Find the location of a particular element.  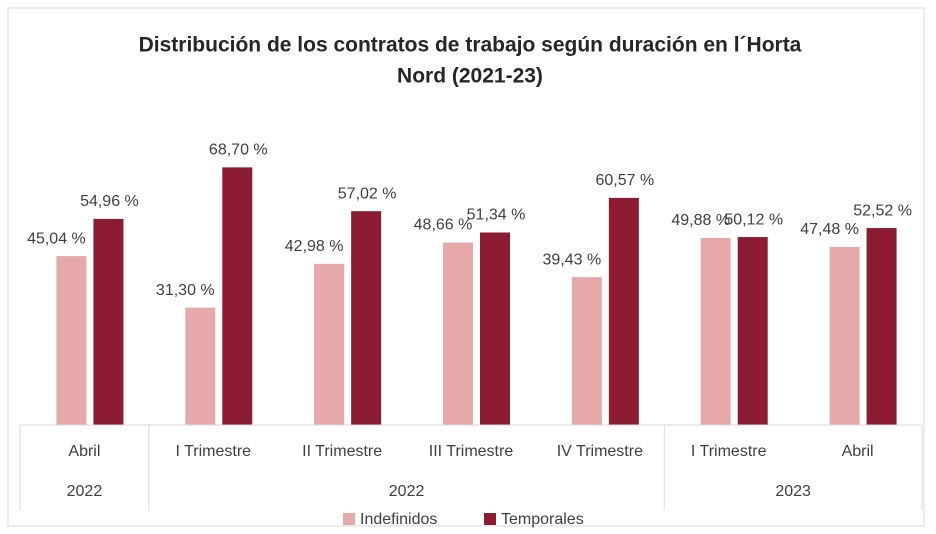

data-label: 68,70 % is located at coordinates (238, 150).